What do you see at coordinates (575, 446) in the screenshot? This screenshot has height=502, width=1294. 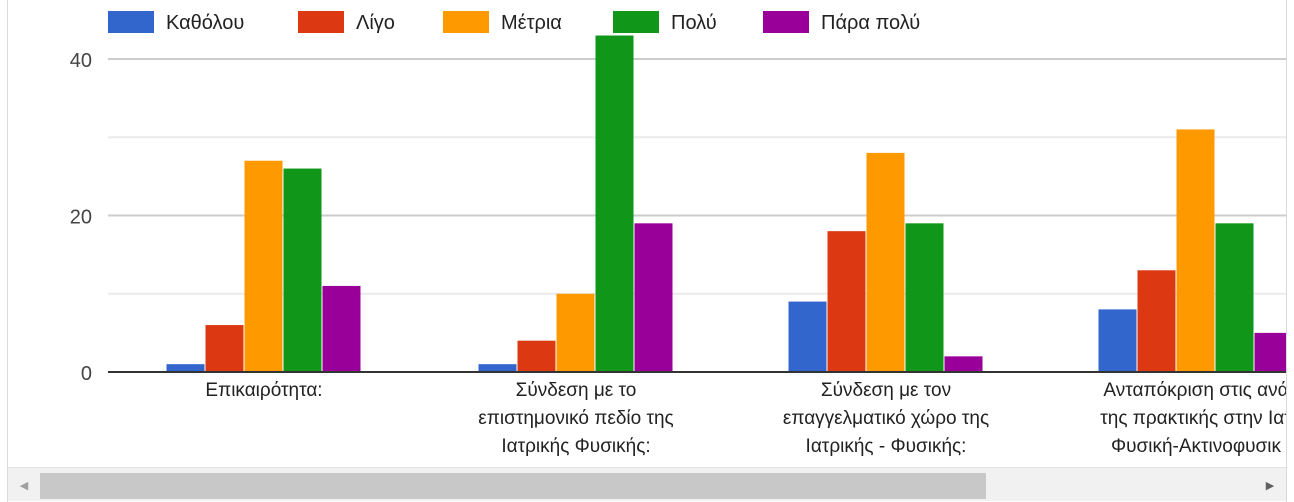 I see `x-category-label-2: Ιατρικής Φυσικής:` at bounding box center [575, 446].